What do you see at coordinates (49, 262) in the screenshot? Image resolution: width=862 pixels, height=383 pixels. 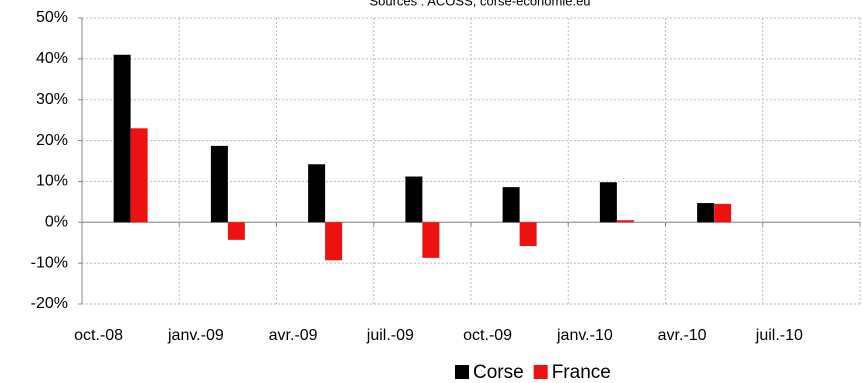 I see `y-tick-label: -10%` at bounding box center [49, 262].